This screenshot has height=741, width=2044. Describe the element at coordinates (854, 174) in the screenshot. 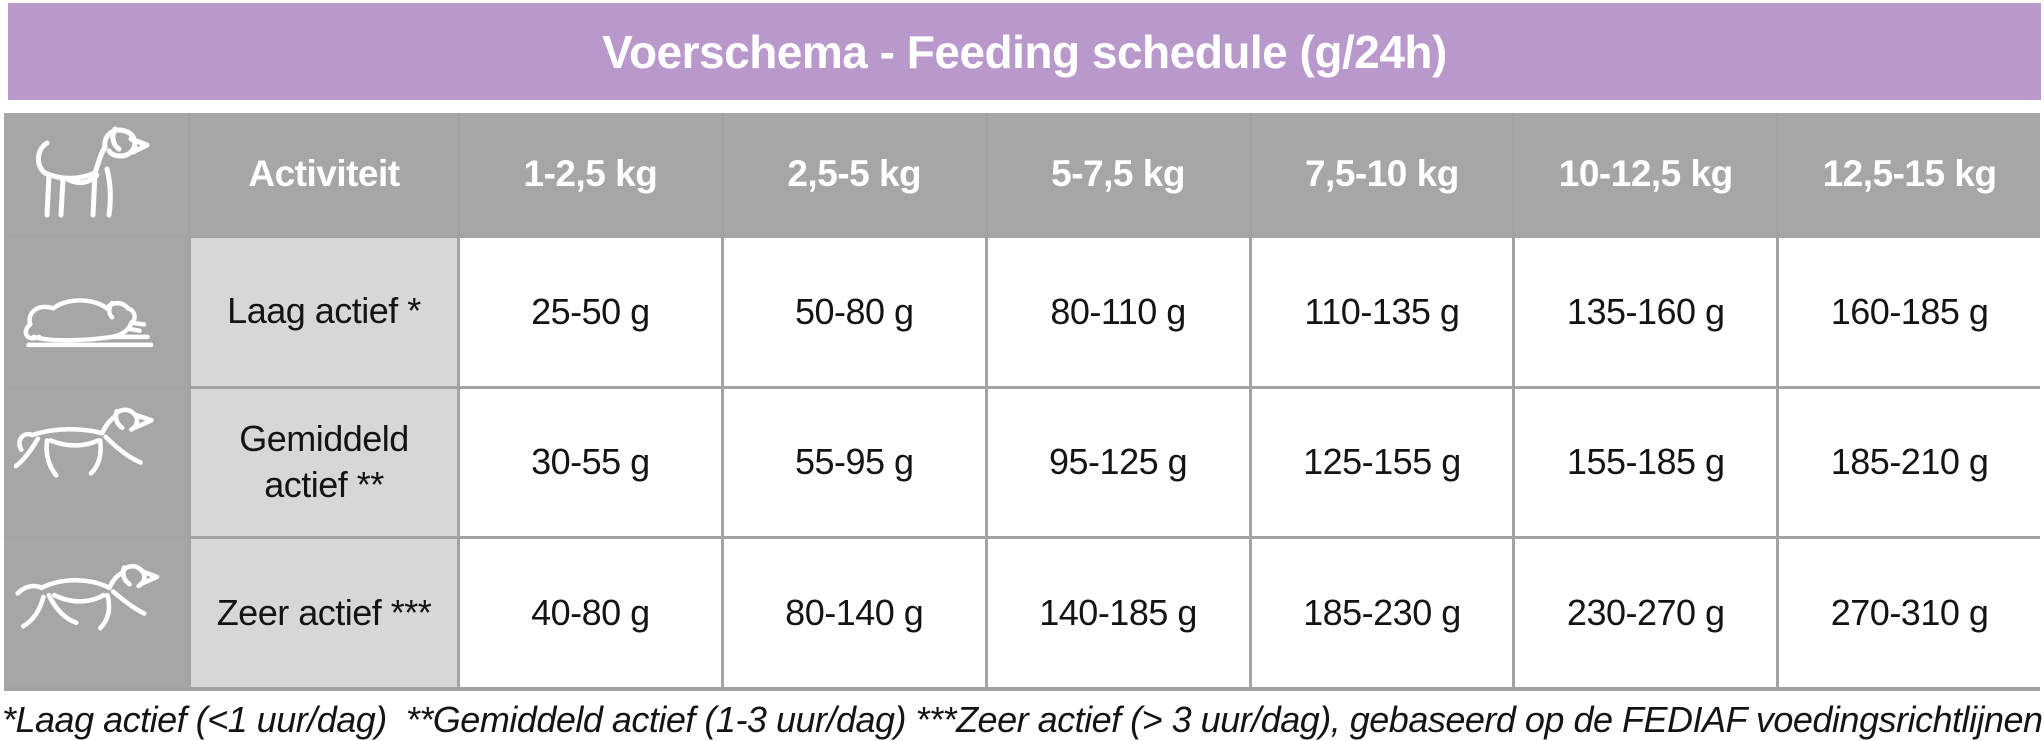

I see `column-header-weight-2: 2,5-5 kg` at that location.